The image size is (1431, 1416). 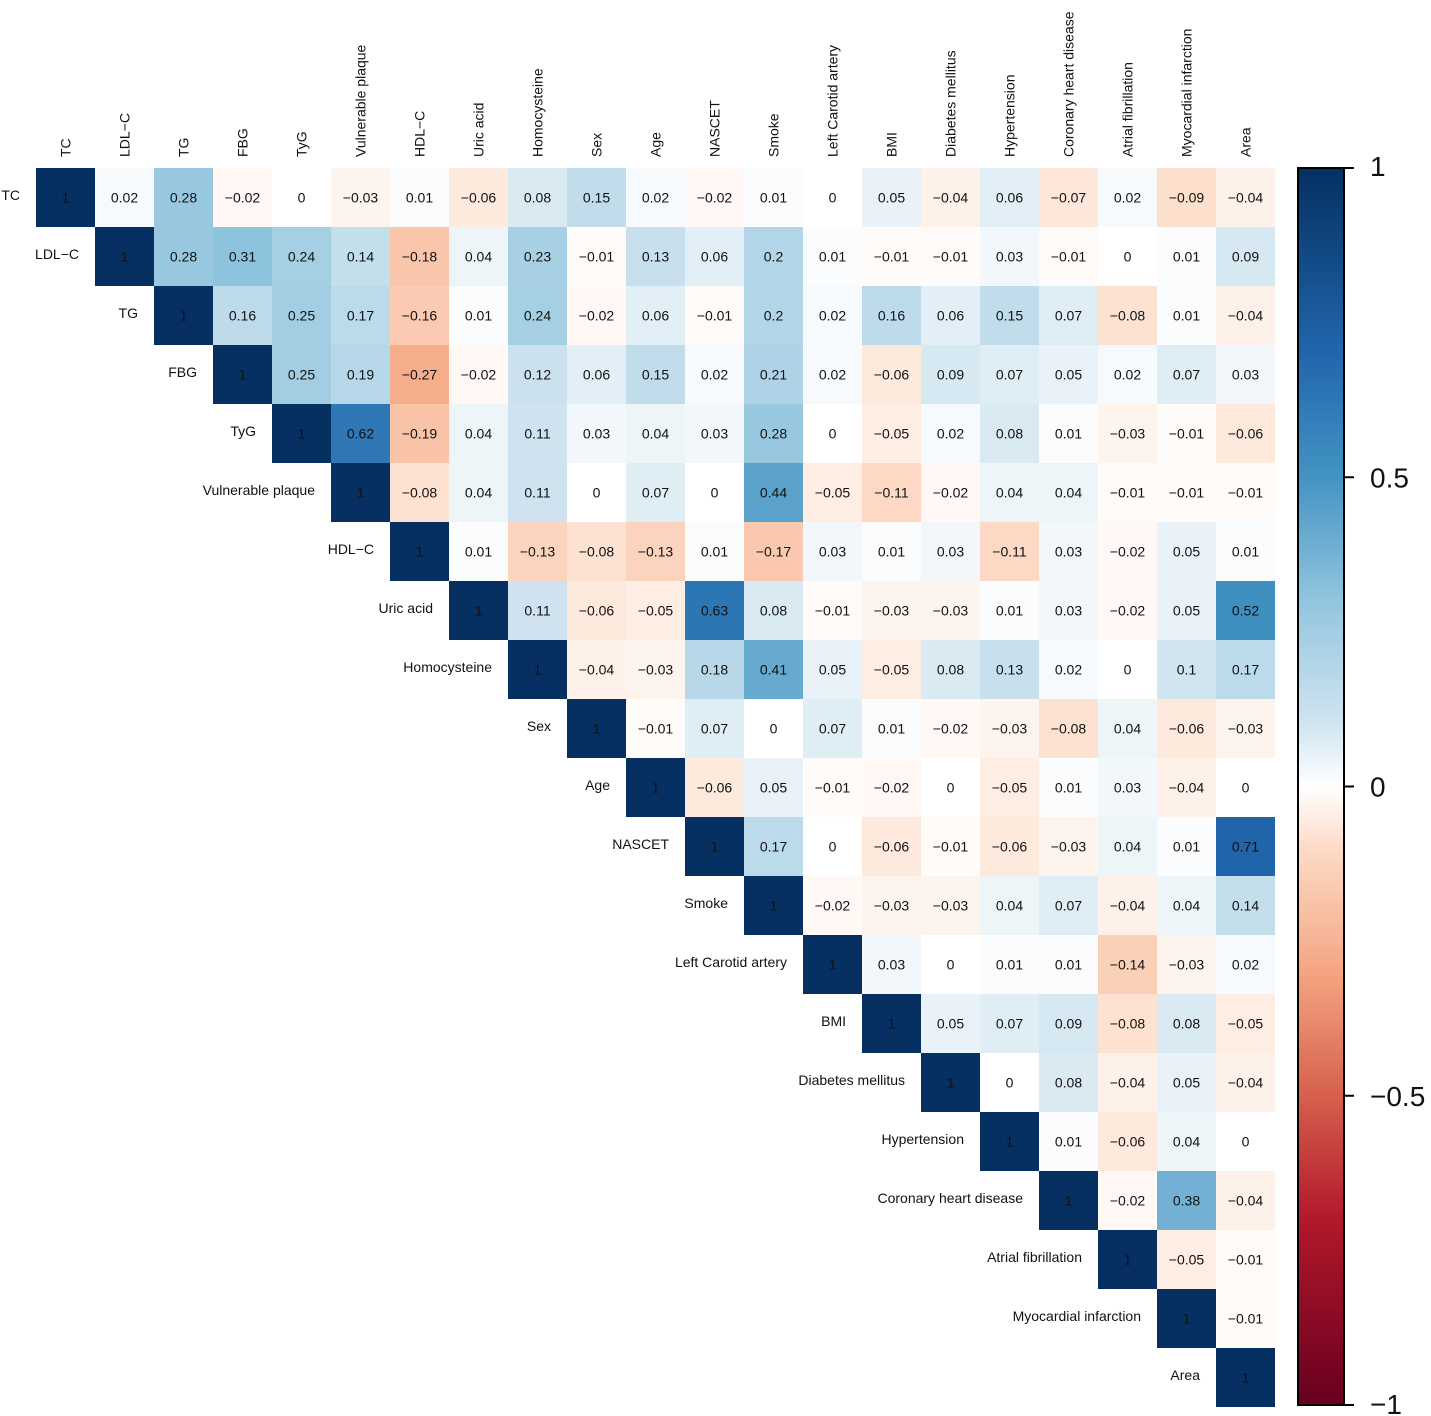 What do you see at coordinates (360, 257) in the screenshot?
I see `cell-value-1-5: 0.14` at bounding box center [360, 257].